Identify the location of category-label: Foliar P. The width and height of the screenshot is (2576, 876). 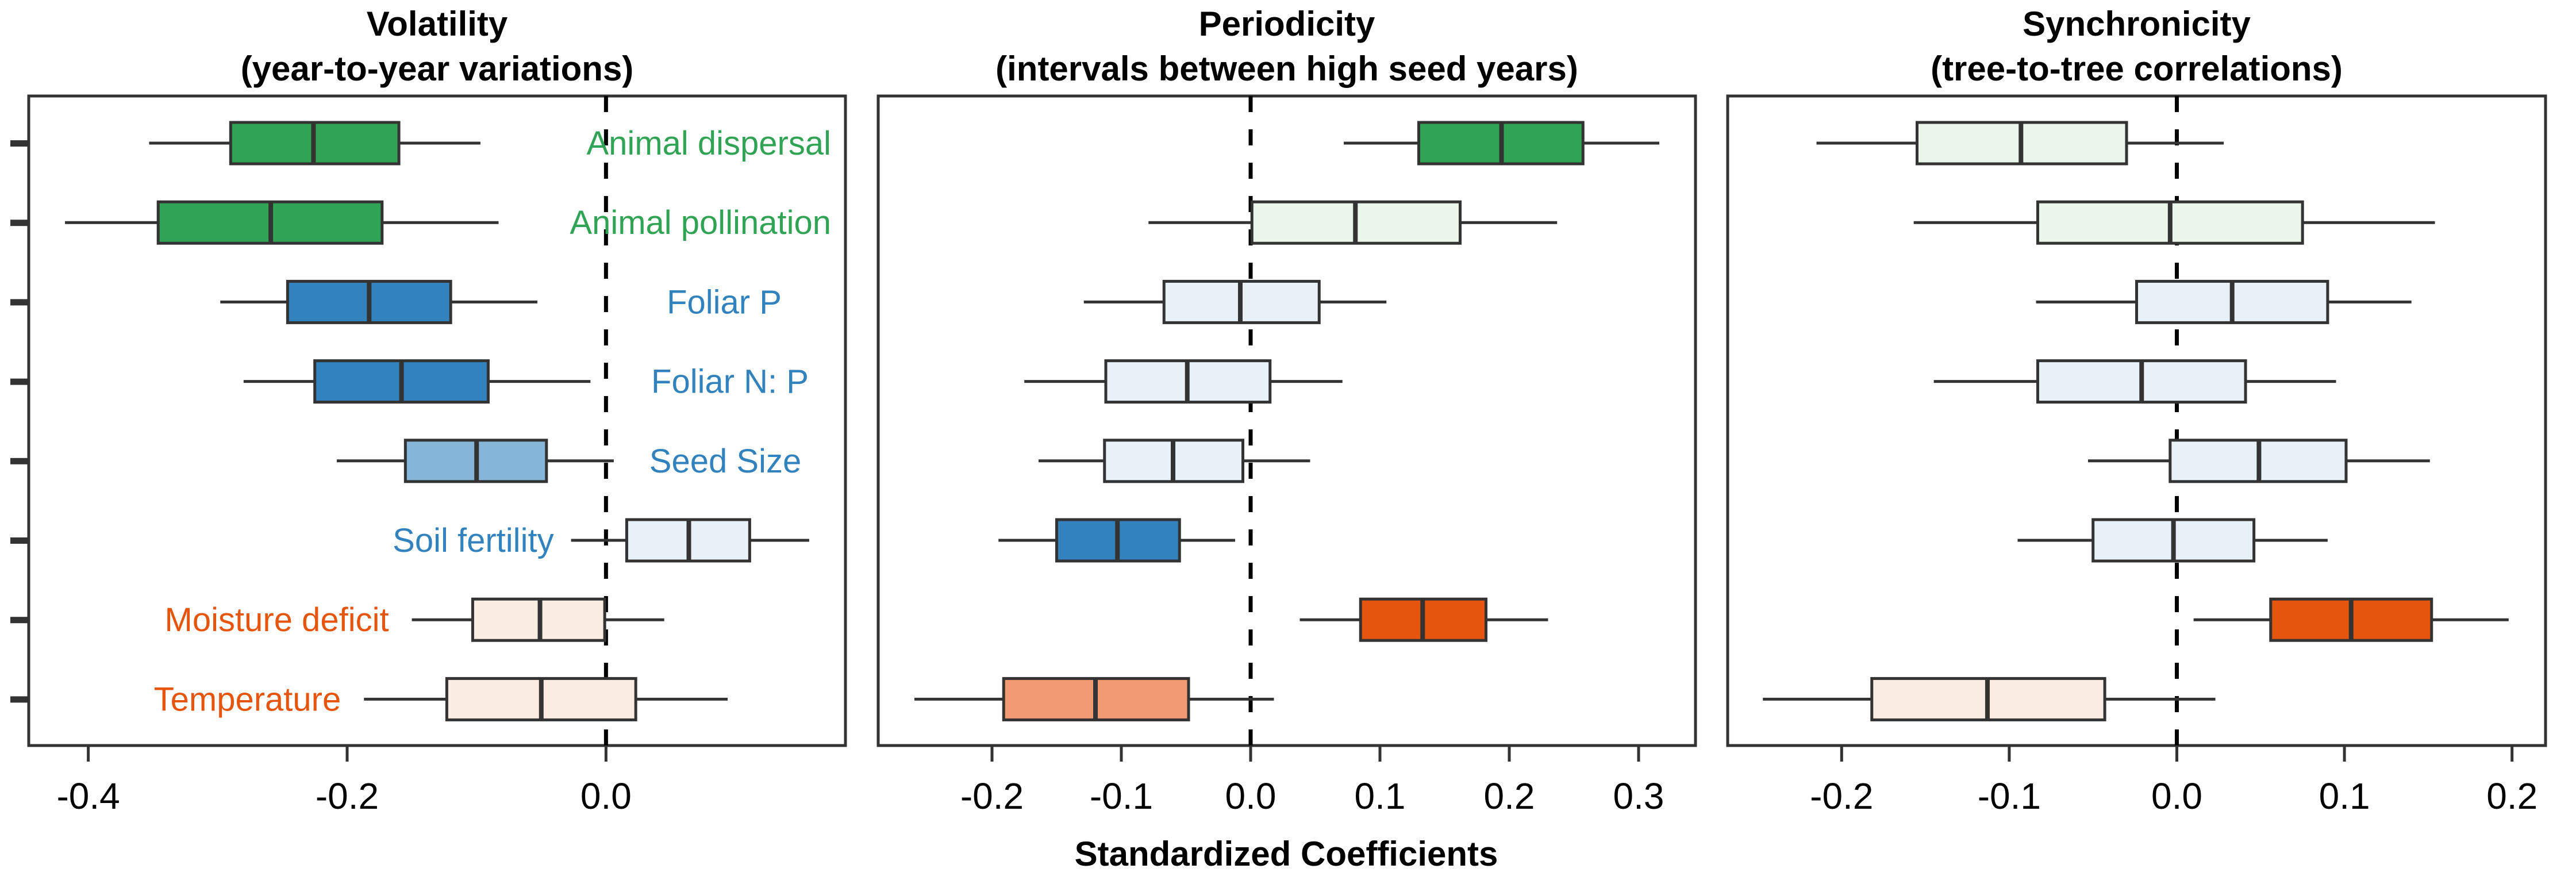
(724, 302).